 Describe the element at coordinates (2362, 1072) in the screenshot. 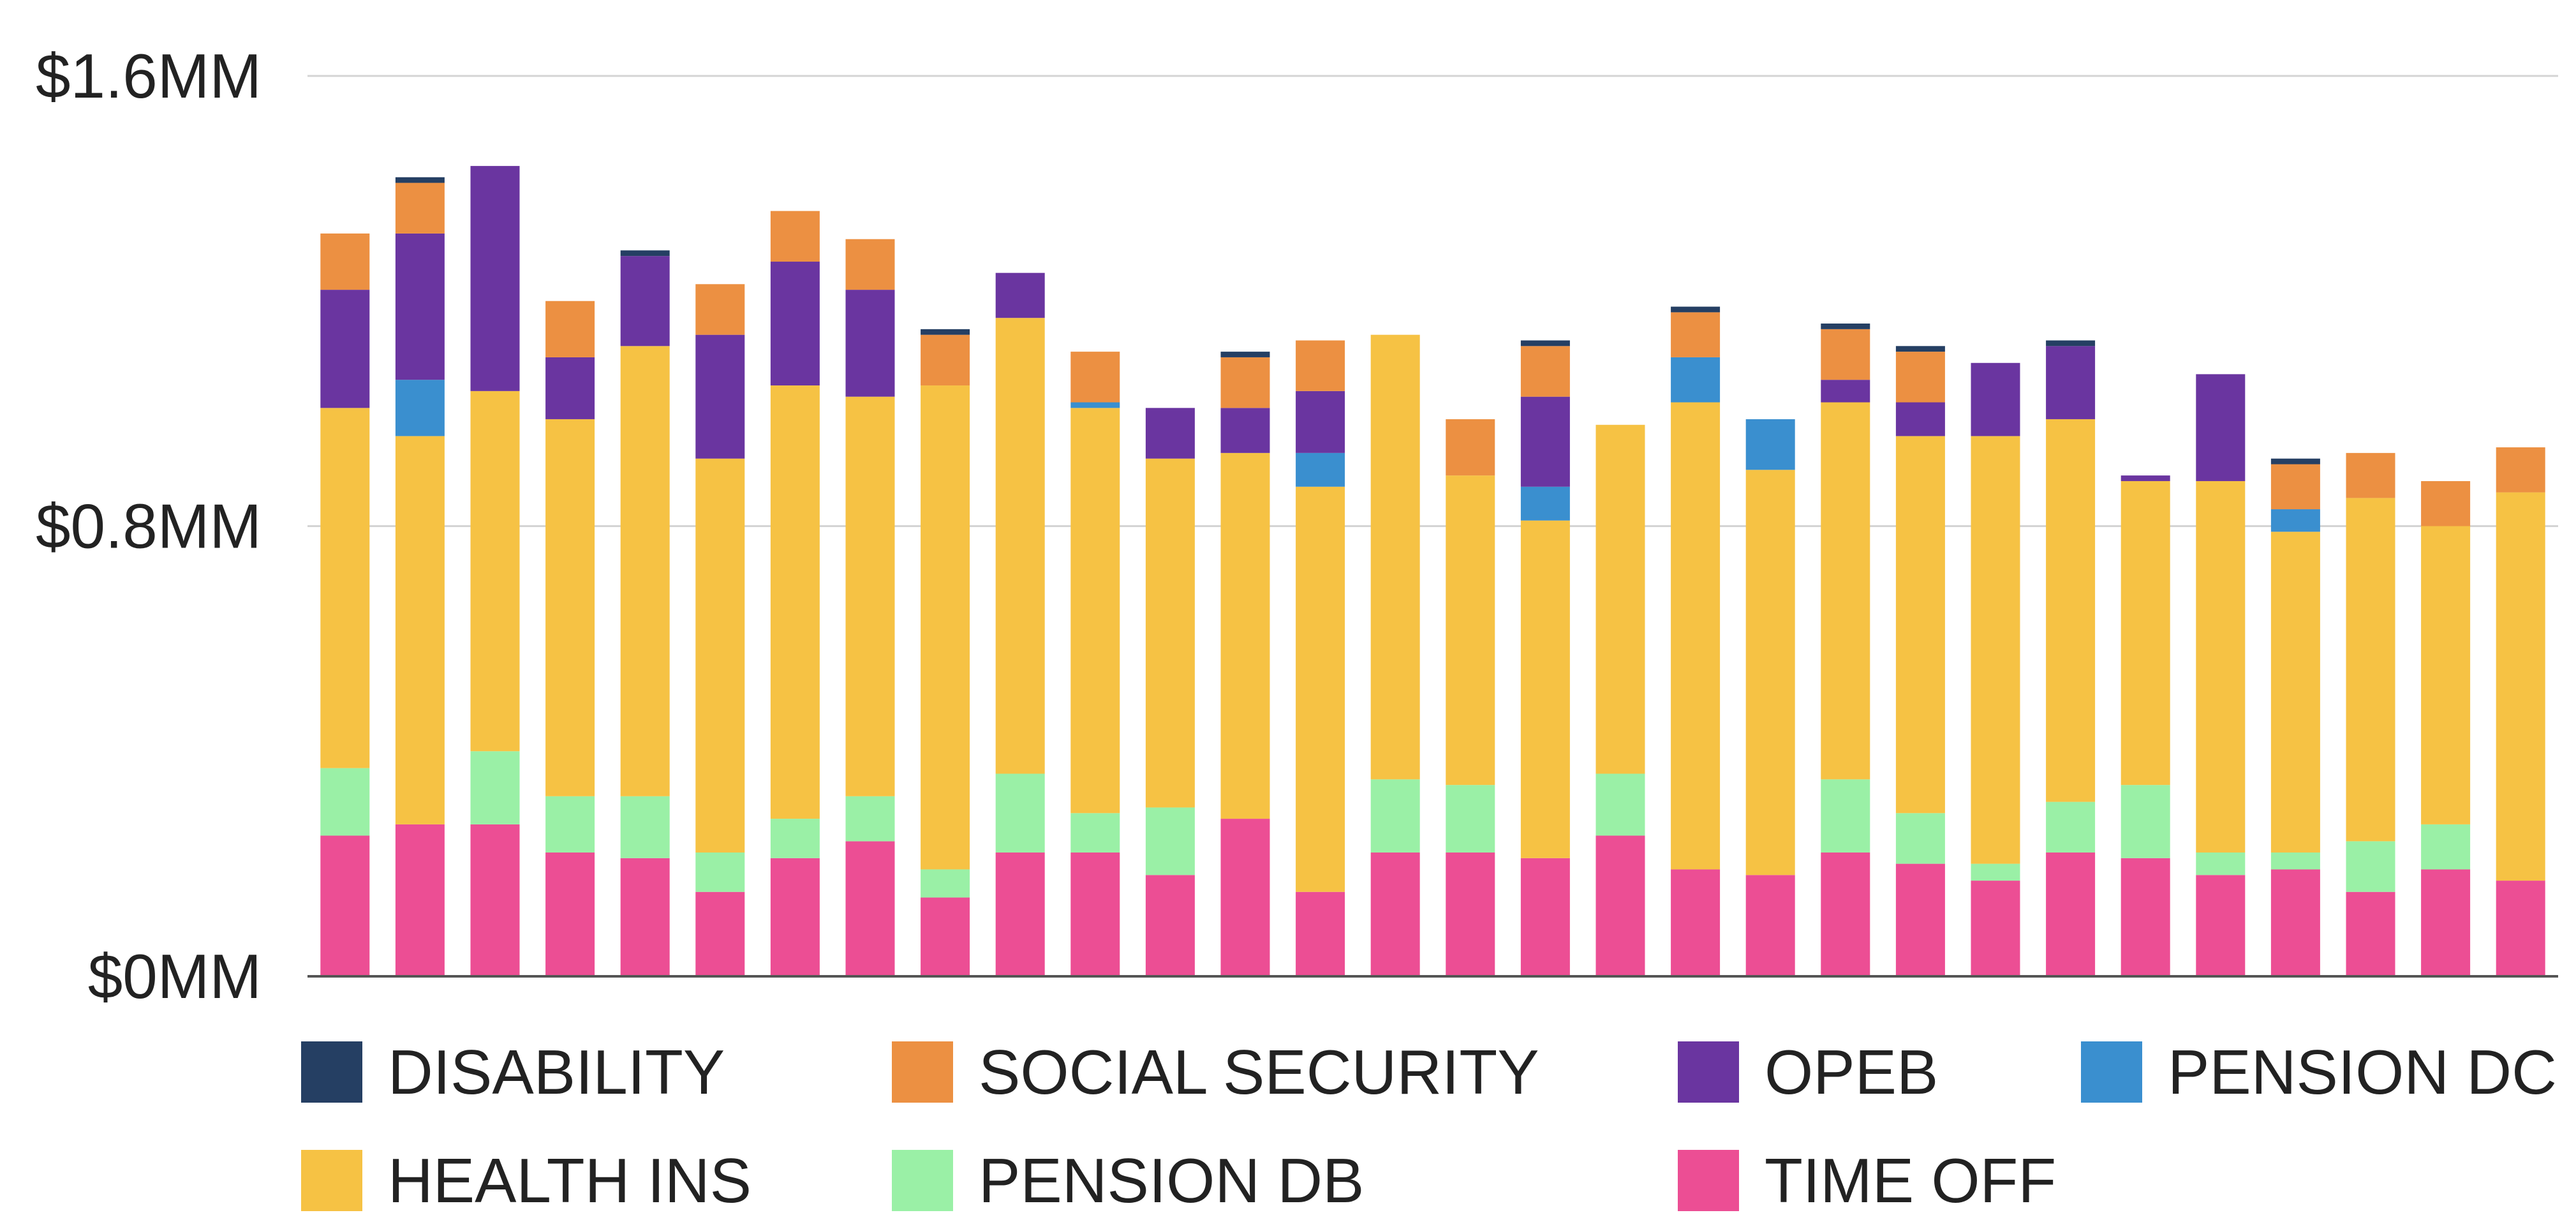

I see `legend-label: PENSION DC` at that location.